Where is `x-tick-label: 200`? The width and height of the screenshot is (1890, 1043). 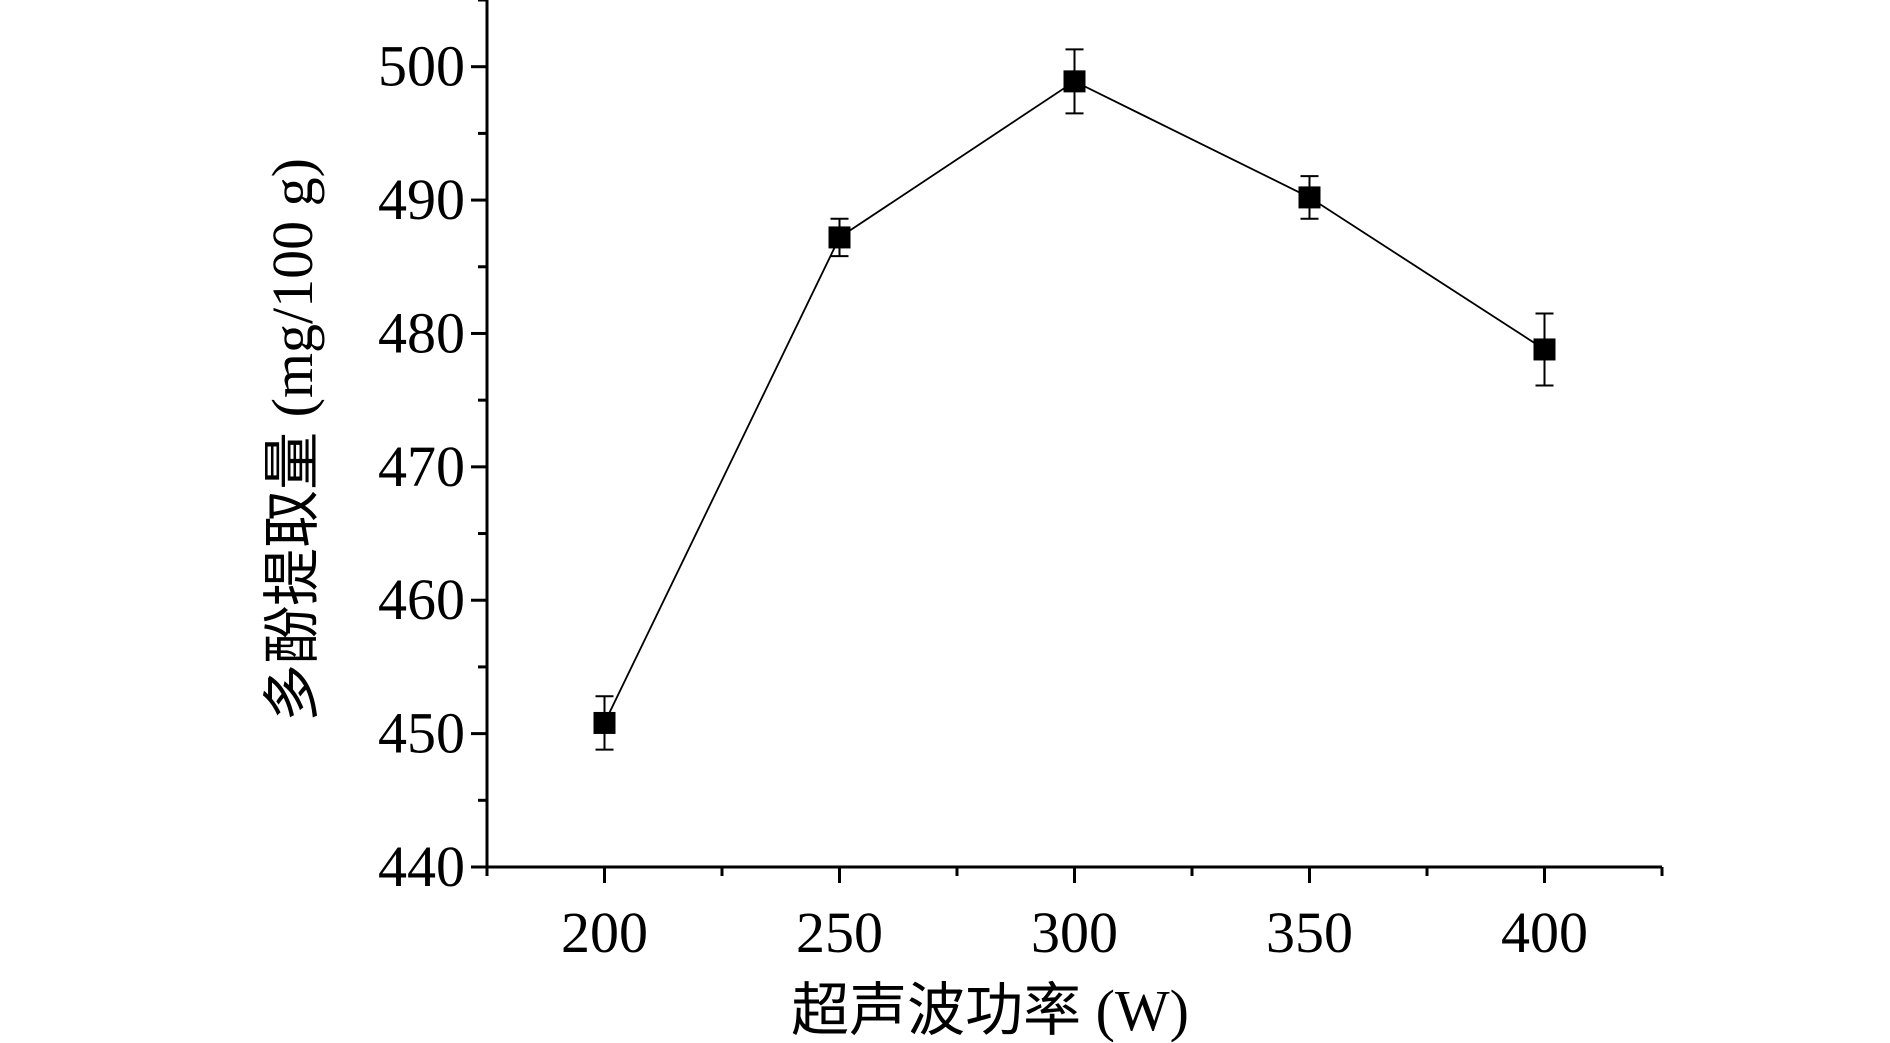
x-tick-label: 200 is located at coordinates (604, 932).